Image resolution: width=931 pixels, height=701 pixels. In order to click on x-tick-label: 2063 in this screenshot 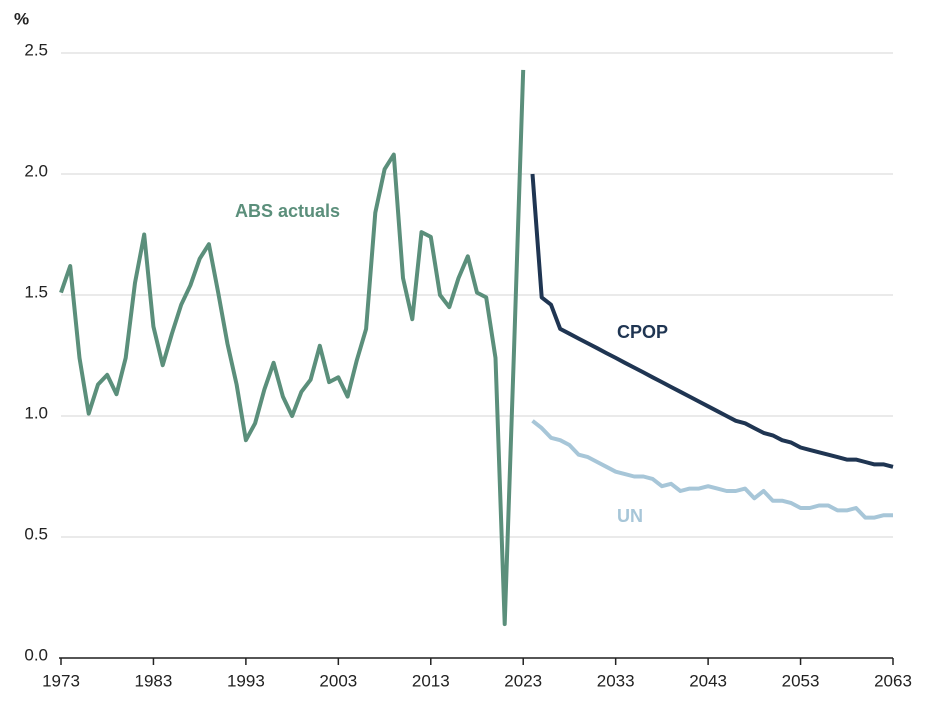, I will do `click(893, 680)`.